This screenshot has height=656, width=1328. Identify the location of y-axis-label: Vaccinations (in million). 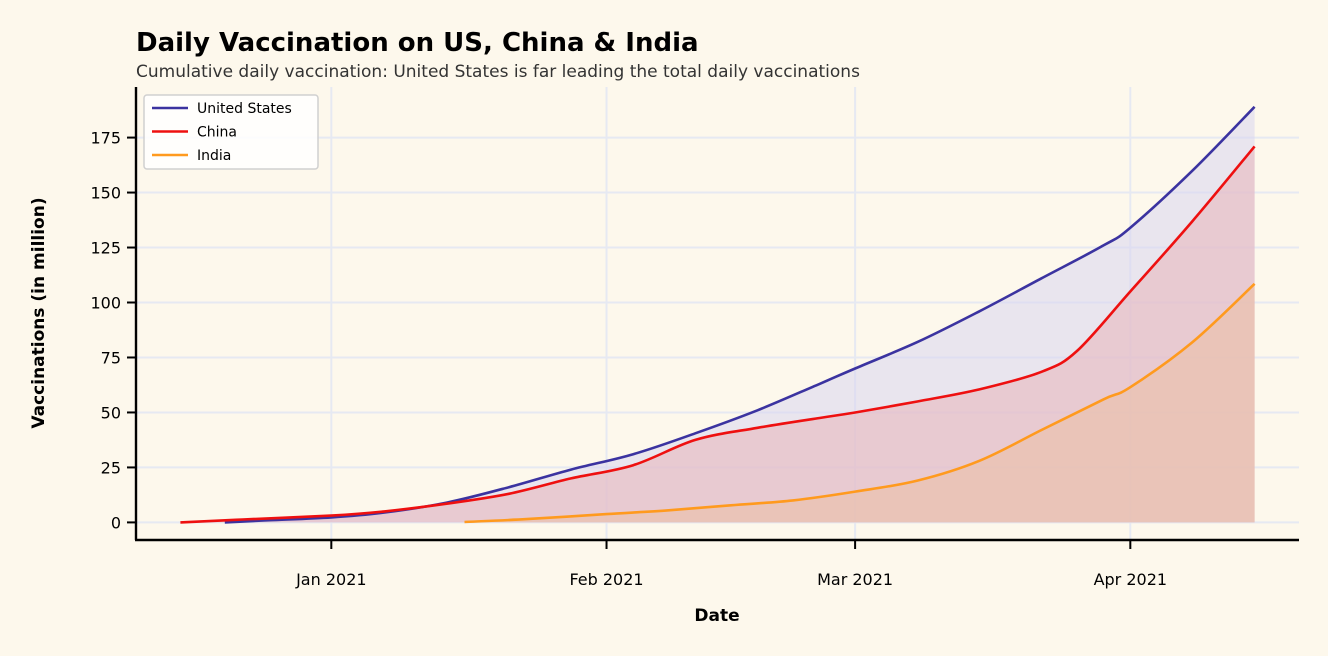
(39, 312).